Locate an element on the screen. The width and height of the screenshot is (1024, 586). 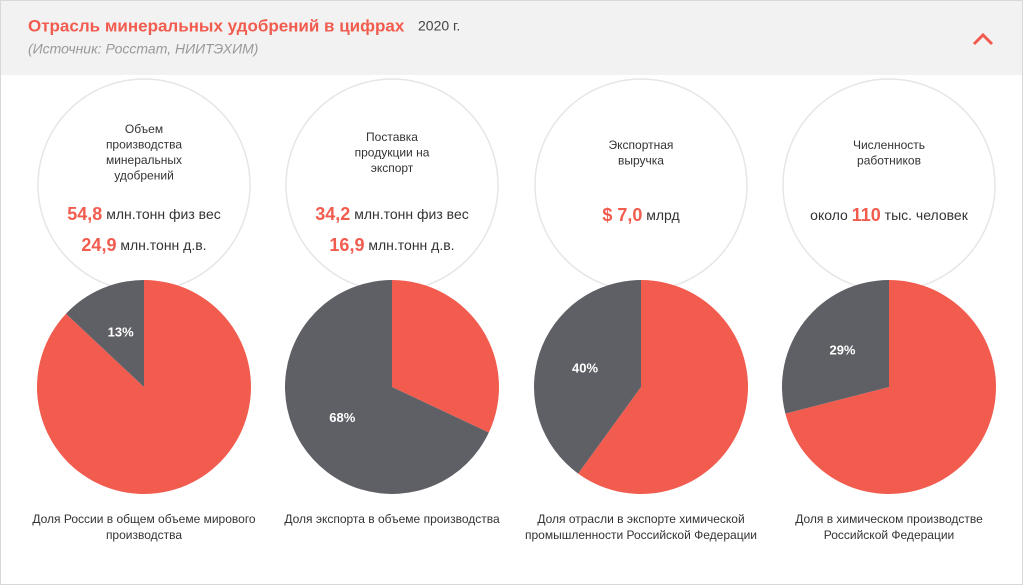
caption: промышленности Российской Федерации is located at coordinates (641, 535).